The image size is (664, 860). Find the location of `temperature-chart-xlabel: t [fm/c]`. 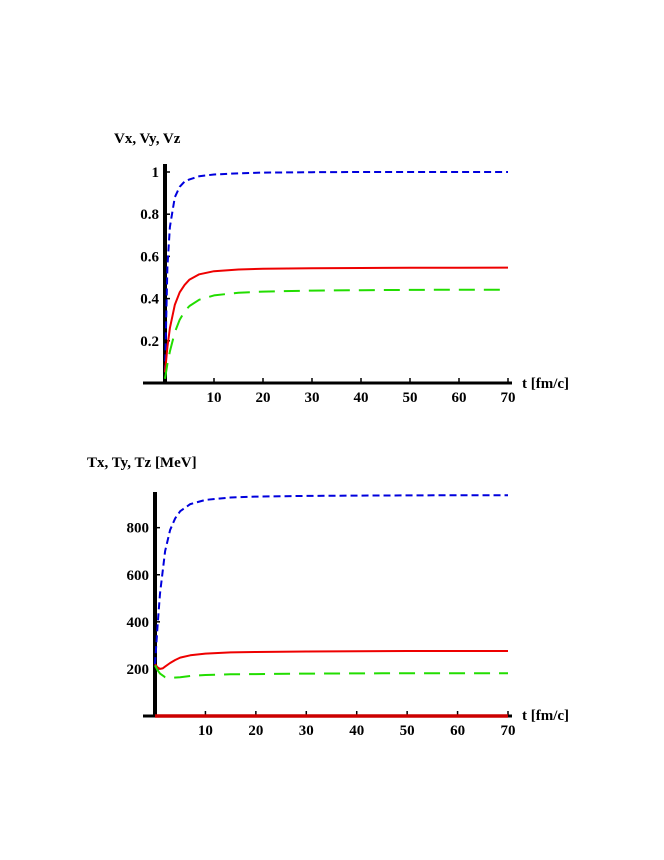

temperature-chart-xlabel: t [fm/c] is located at coordinates (545, 716).